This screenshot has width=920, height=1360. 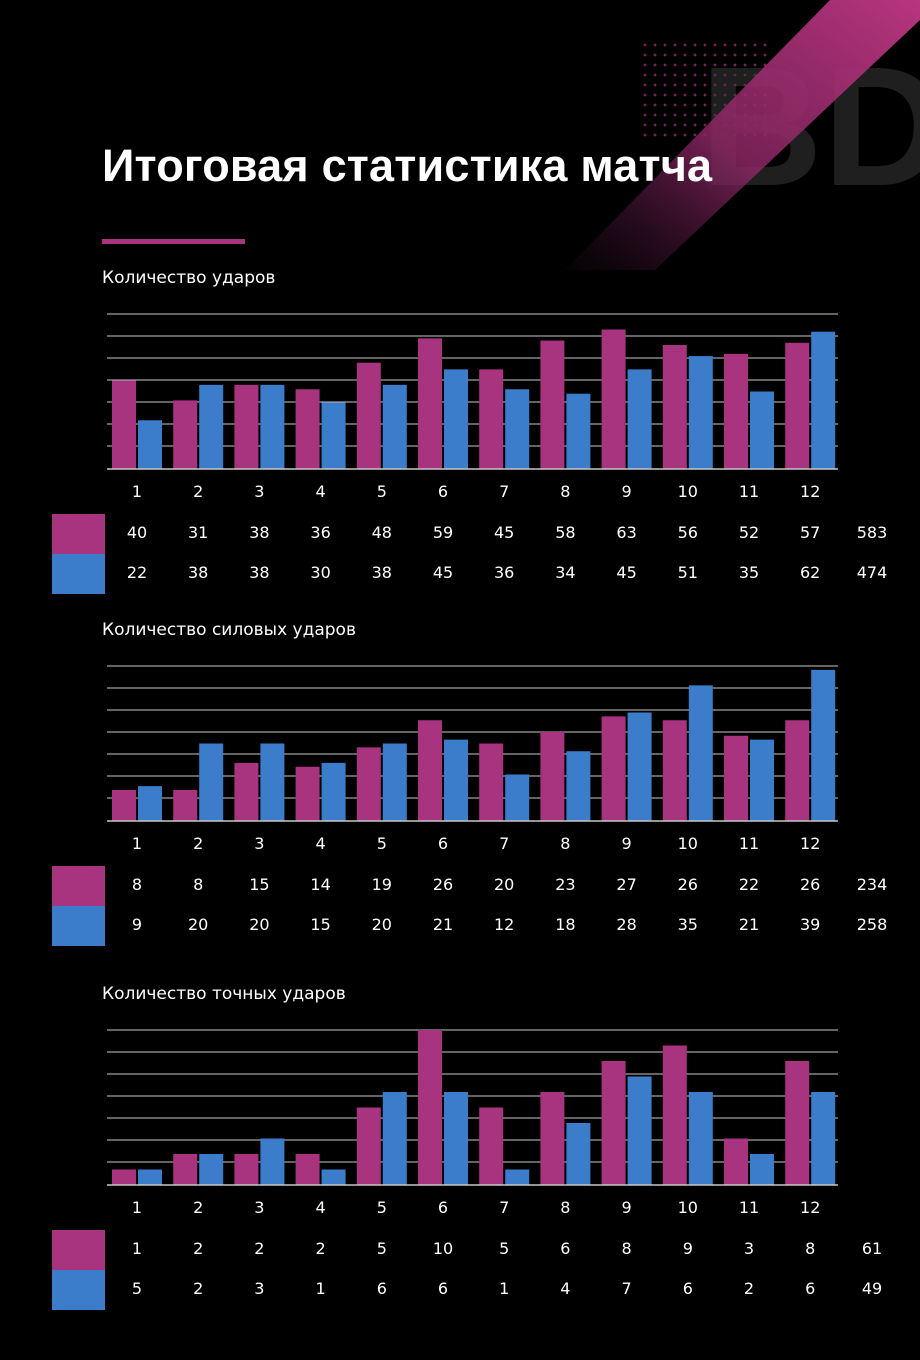 What do you see at coordinates (137, 924) in the screenshot?
I see `table-cell: 9` at bounding box center [137, 924].